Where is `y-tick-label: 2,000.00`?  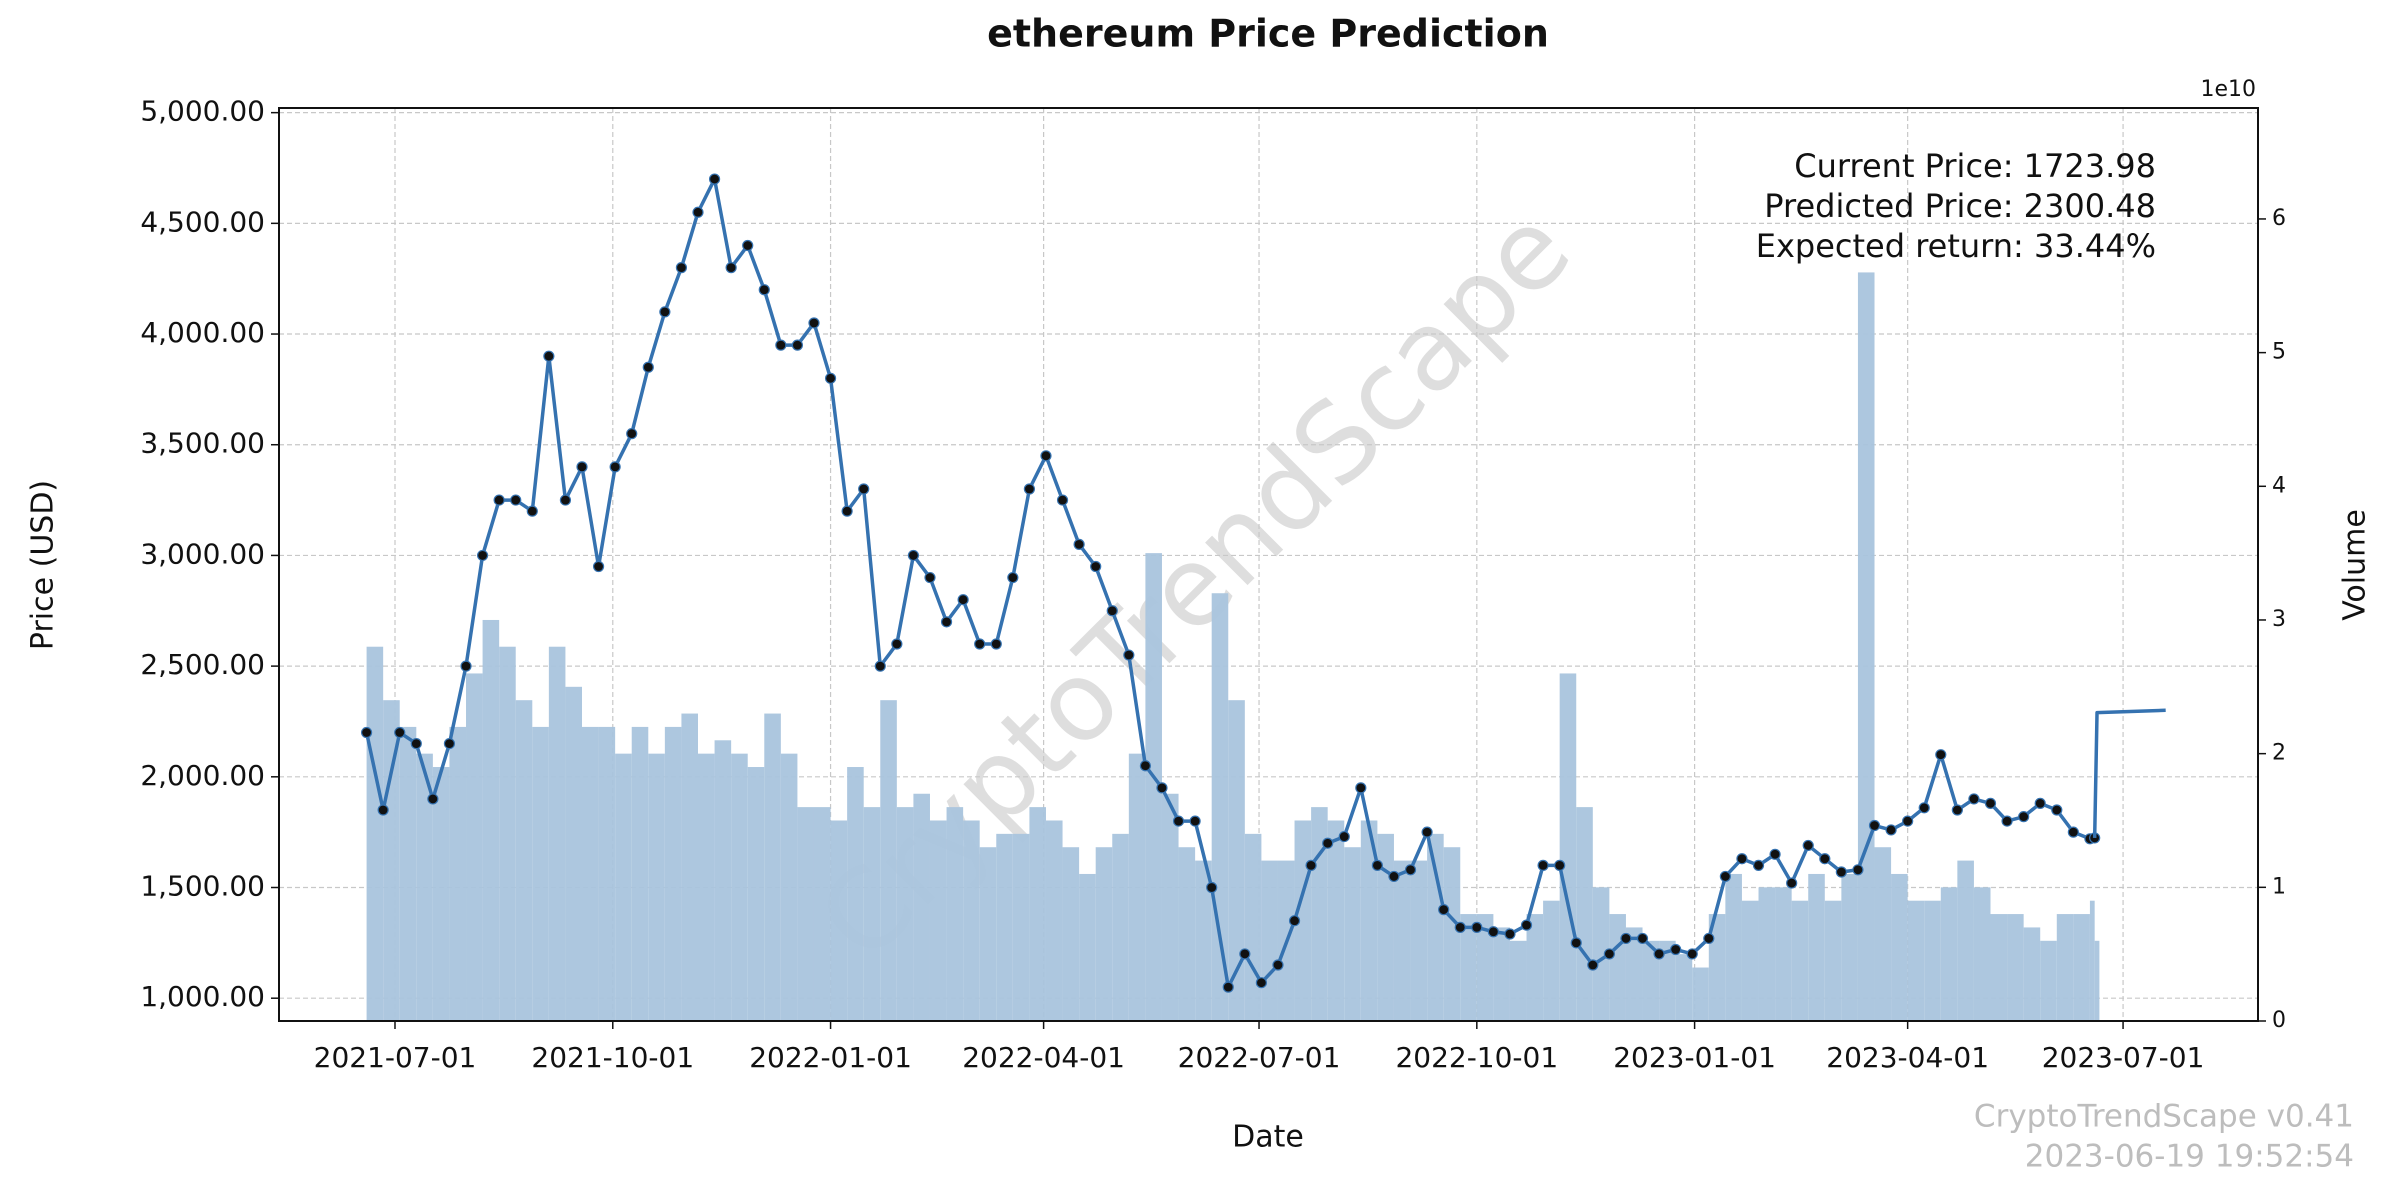
y-tick-label: 2,000.00 is located at coordinates (202, 775).